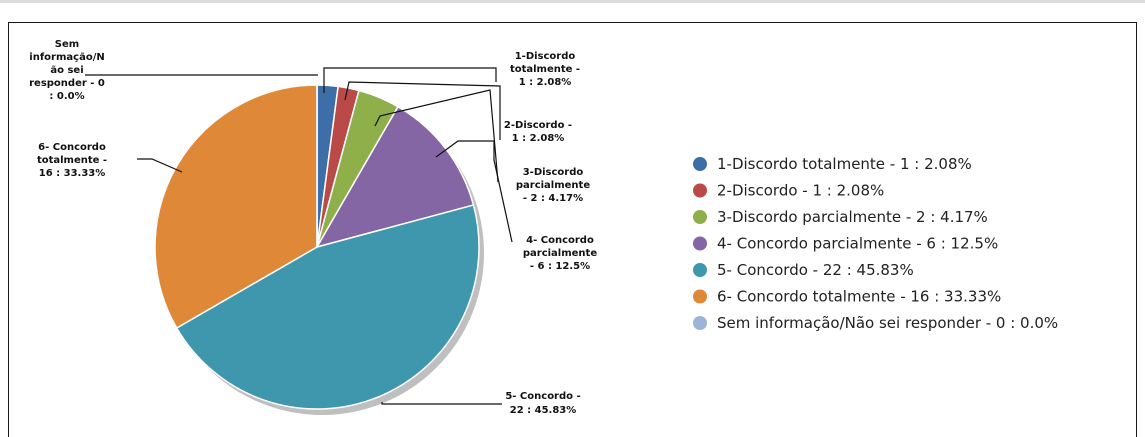 This screenshot has width=1145, height=437. What do you see at coordinates (538, 132) in the screenshot?
I see `slice-label-2: 2-Discordo - 1 : 2.08%` at bounding box center [538, 132].